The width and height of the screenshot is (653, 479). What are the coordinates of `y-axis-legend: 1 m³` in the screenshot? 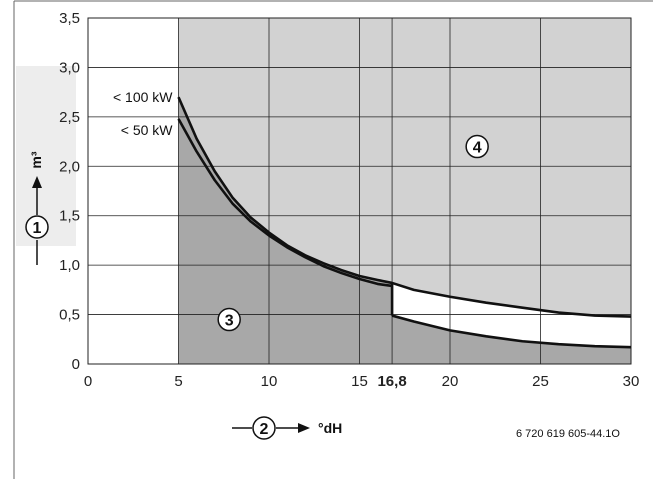 It's located at (37, 208).